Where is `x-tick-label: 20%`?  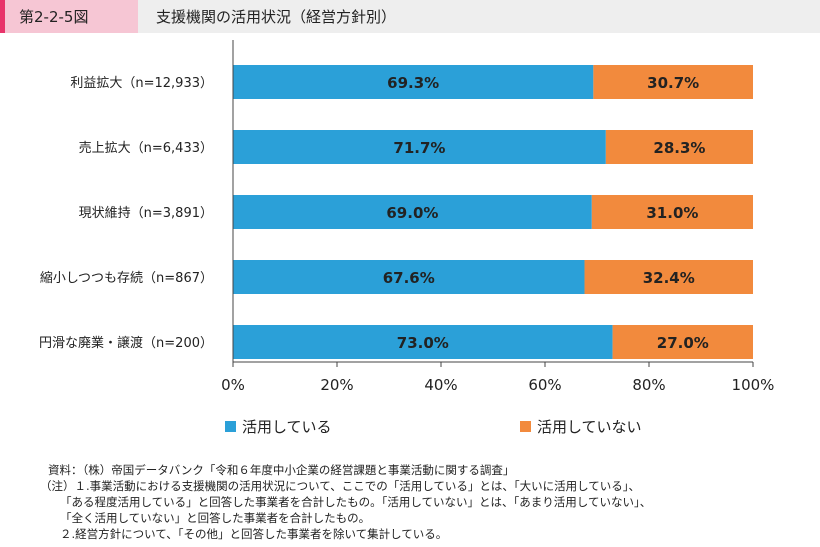 x-tick-label: 20% is located at coordinates (336, 385).